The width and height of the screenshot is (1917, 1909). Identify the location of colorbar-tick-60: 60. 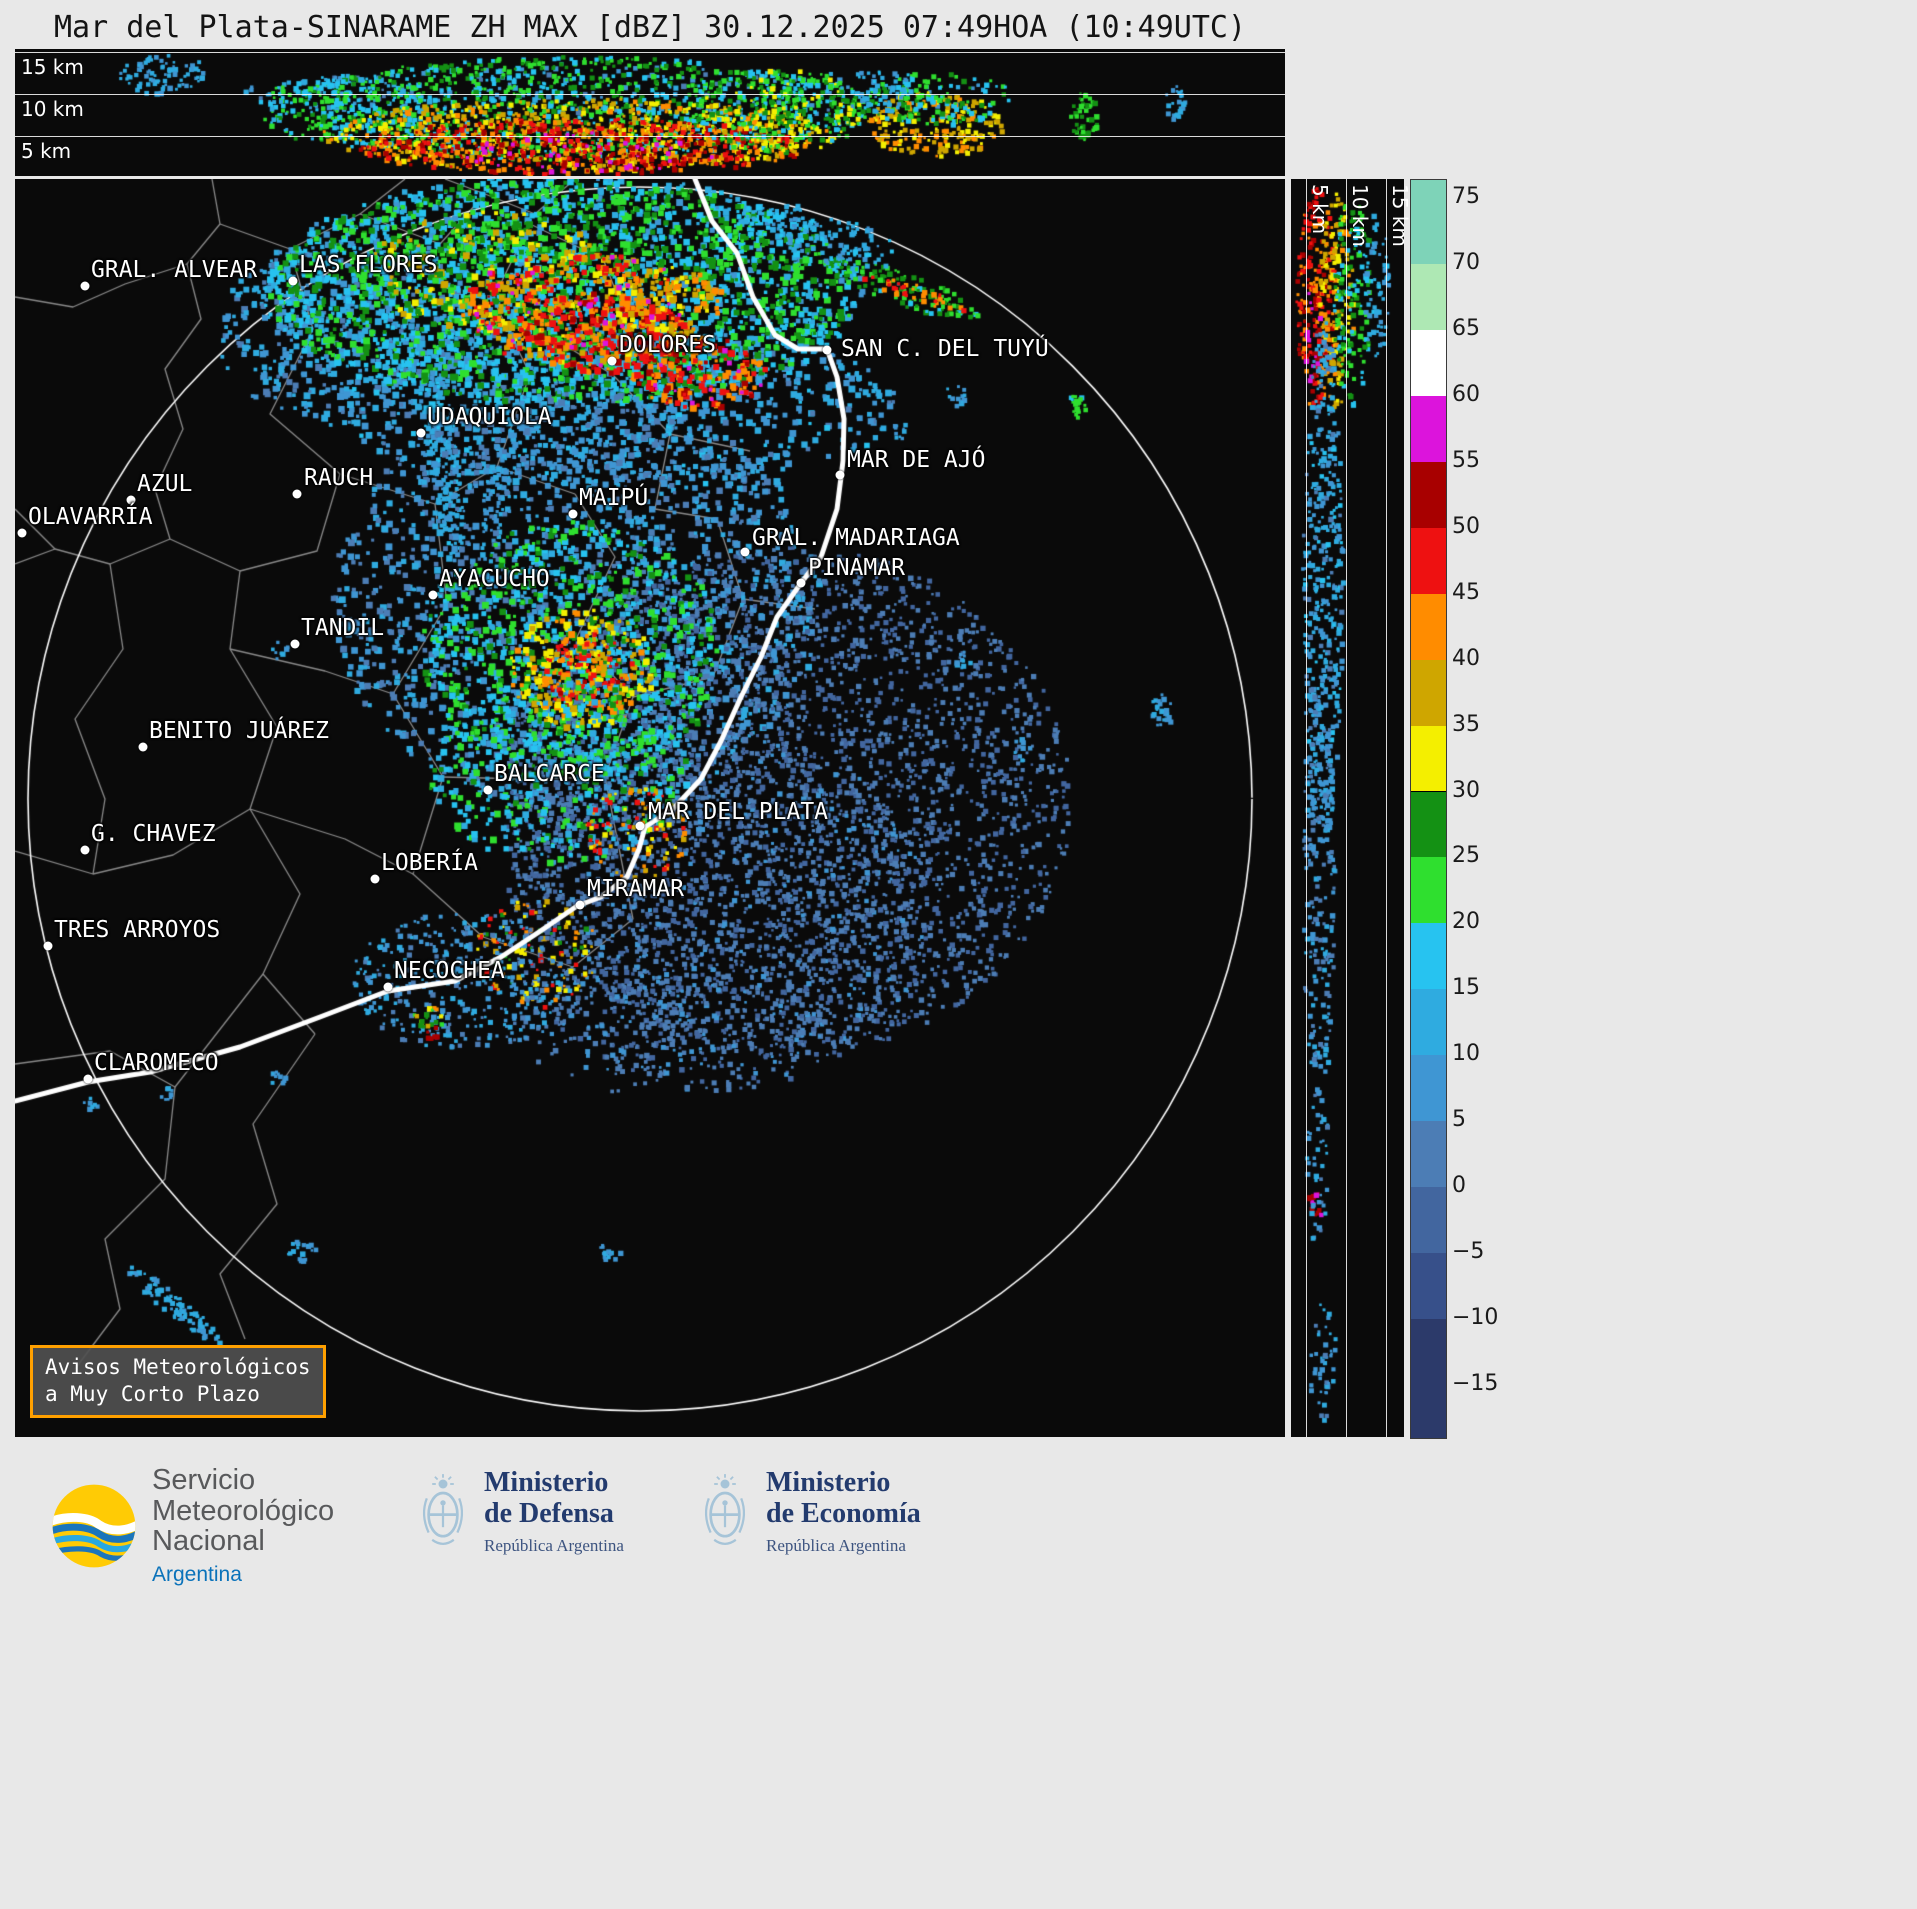
(1466, 394).